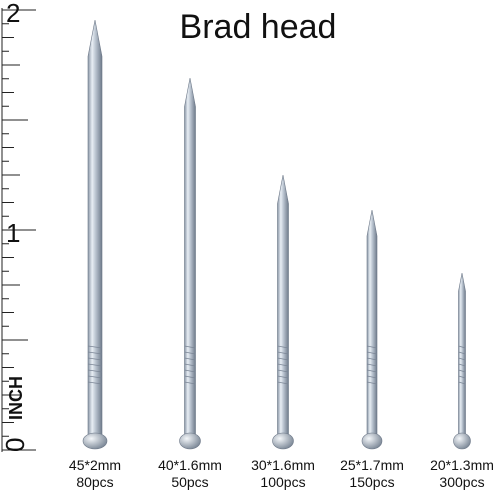  Describe the element at coordinates (462, 465) in the screenshot. I see `nail-size: 20*1.3mm` at that location.